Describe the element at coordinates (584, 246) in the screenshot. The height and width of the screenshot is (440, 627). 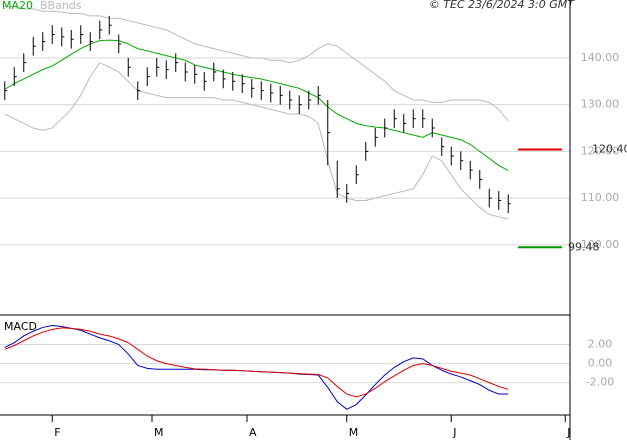
I see `level-label: 99.48` at that location.